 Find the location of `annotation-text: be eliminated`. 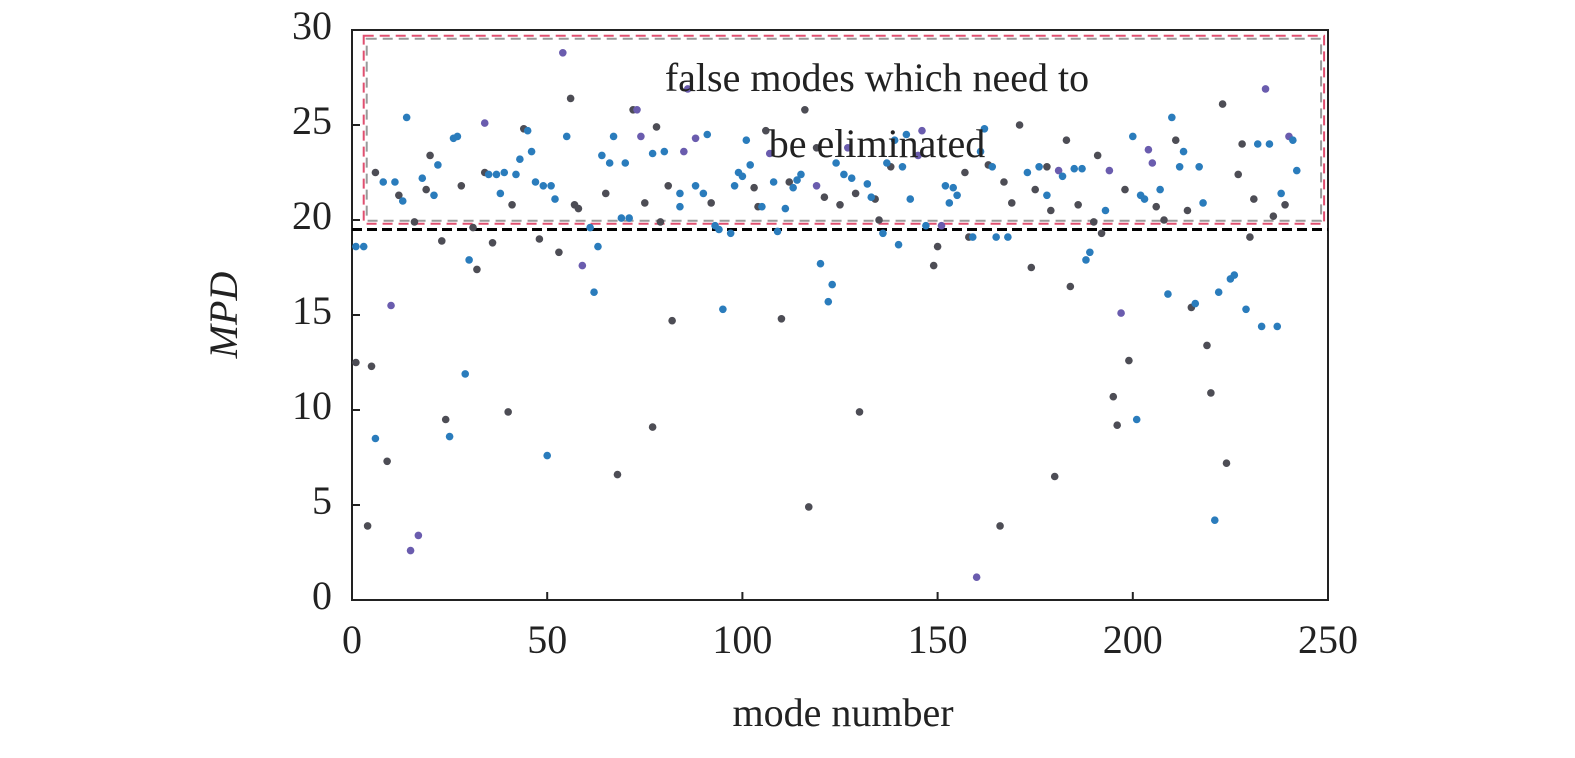

annotation-text: be eliminated is located at coordinates (877, 143).